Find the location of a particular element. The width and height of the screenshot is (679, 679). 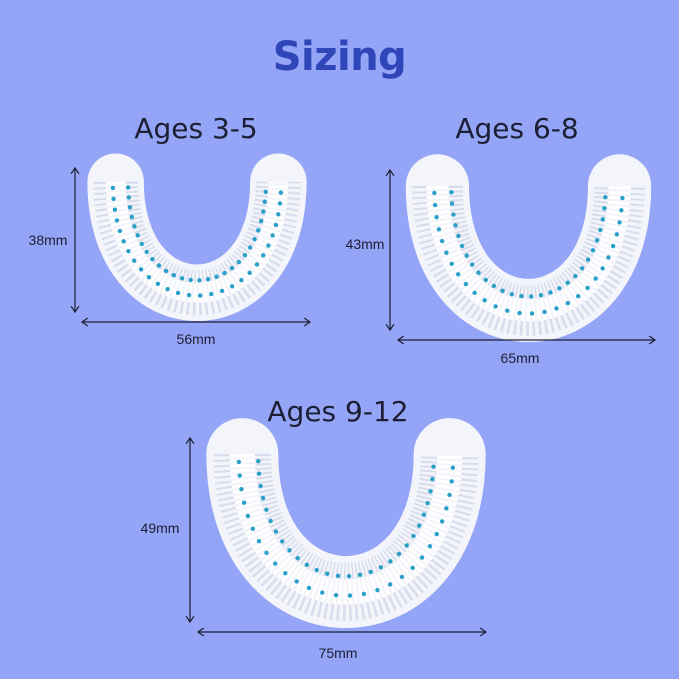

height-label-3-5: 38mm is located at coordinates (48, 240).